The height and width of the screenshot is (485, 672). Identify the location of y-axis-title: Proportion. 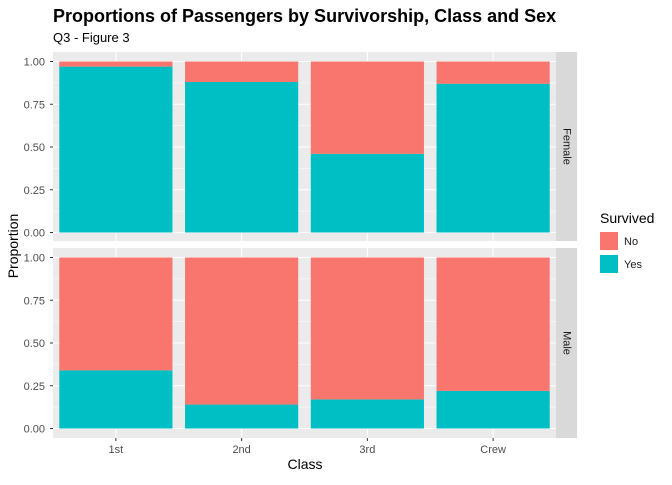
(13, 246).